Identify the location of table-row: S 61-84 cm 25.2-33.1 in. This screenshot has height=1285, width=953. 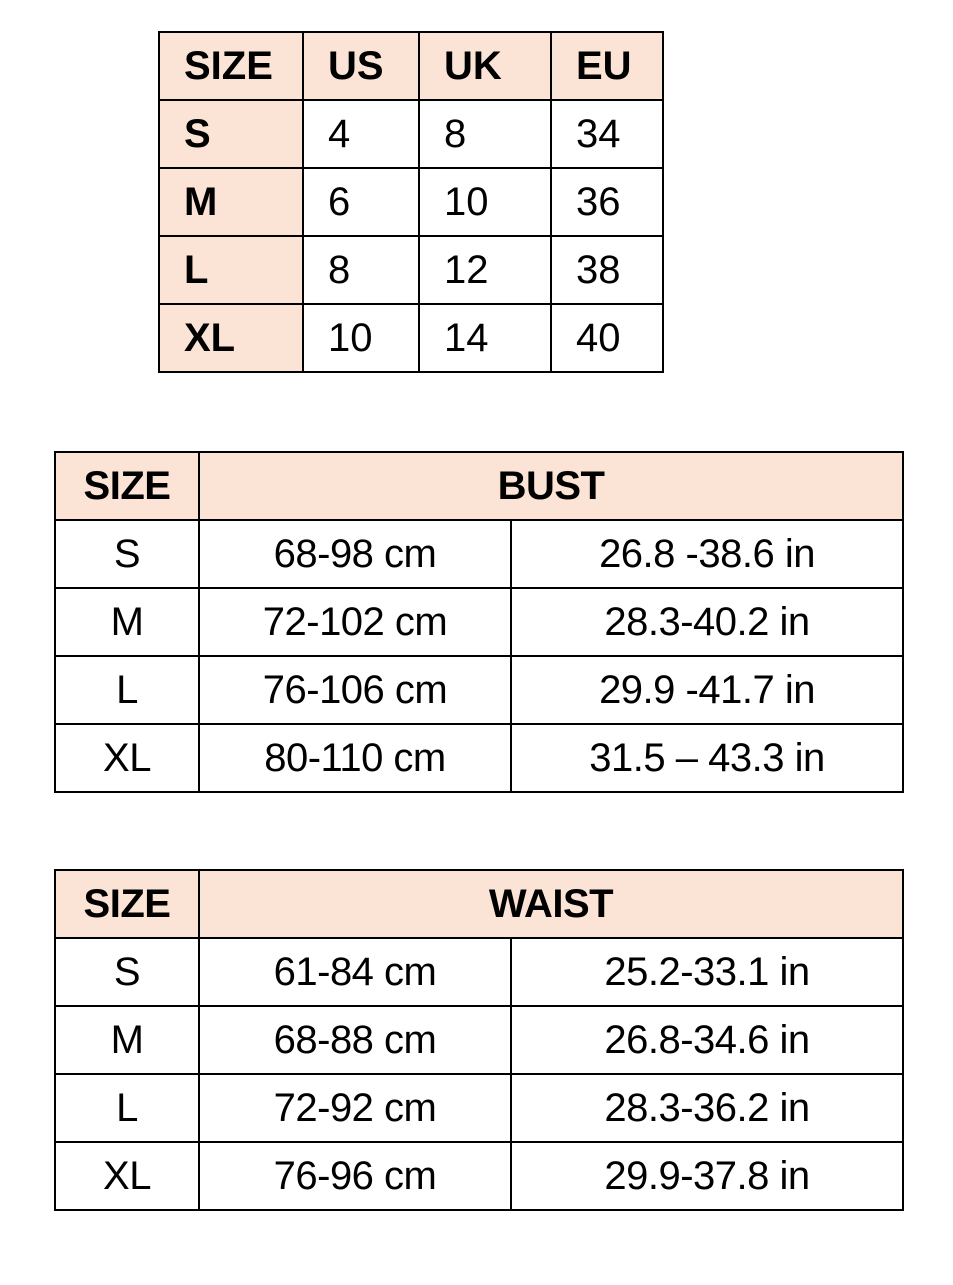
(479, 972).